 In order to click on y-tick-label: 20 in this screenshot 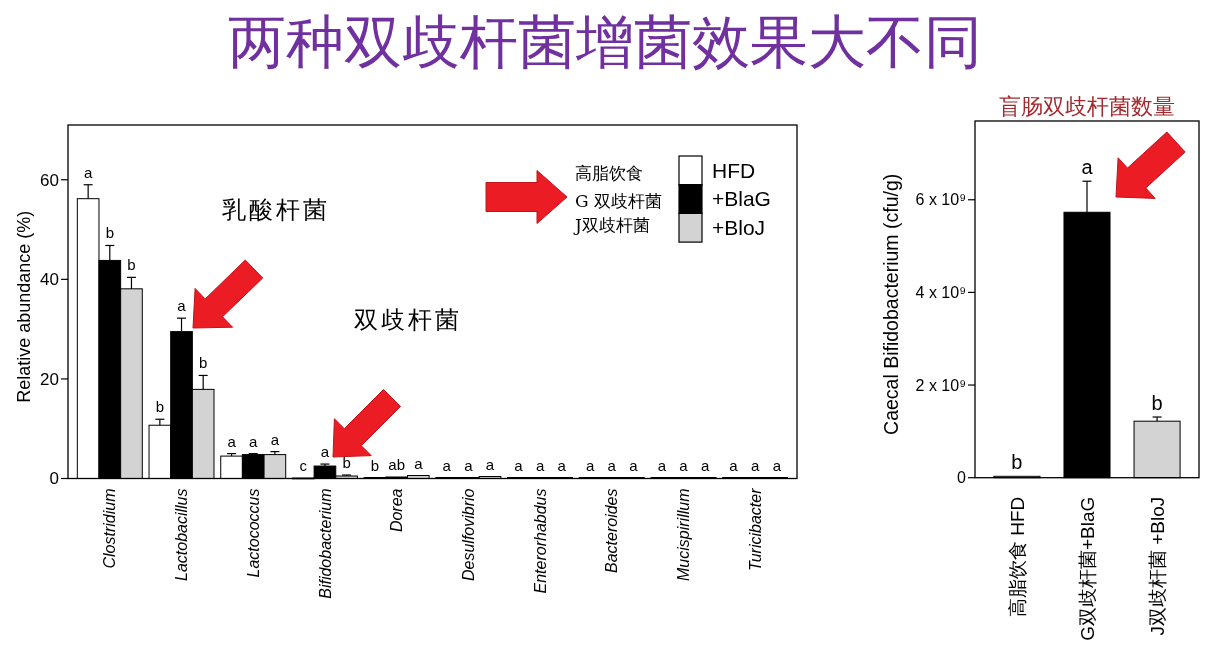, I will do `click(49, 379)`.